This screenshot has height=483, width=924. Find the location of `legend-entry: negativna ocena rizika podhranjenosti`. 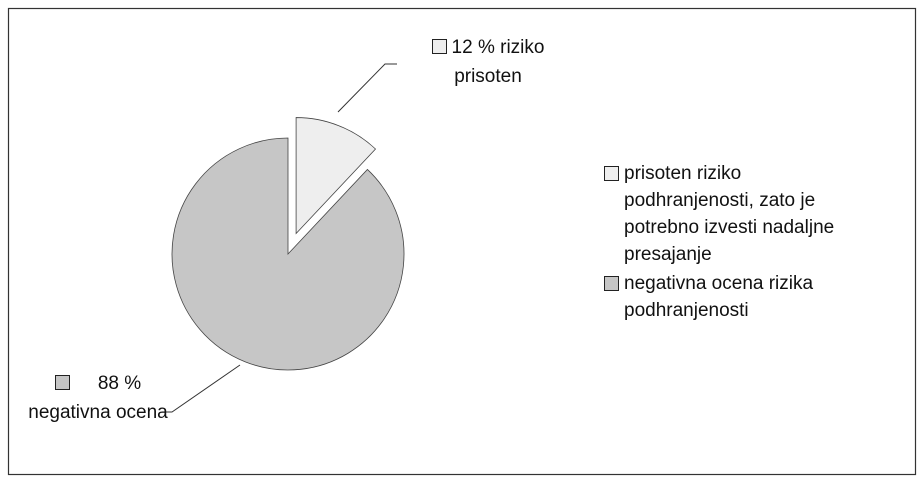

legend-entry: negativna ocena rizika podhranjenosti is located at coordinates (749, 297).